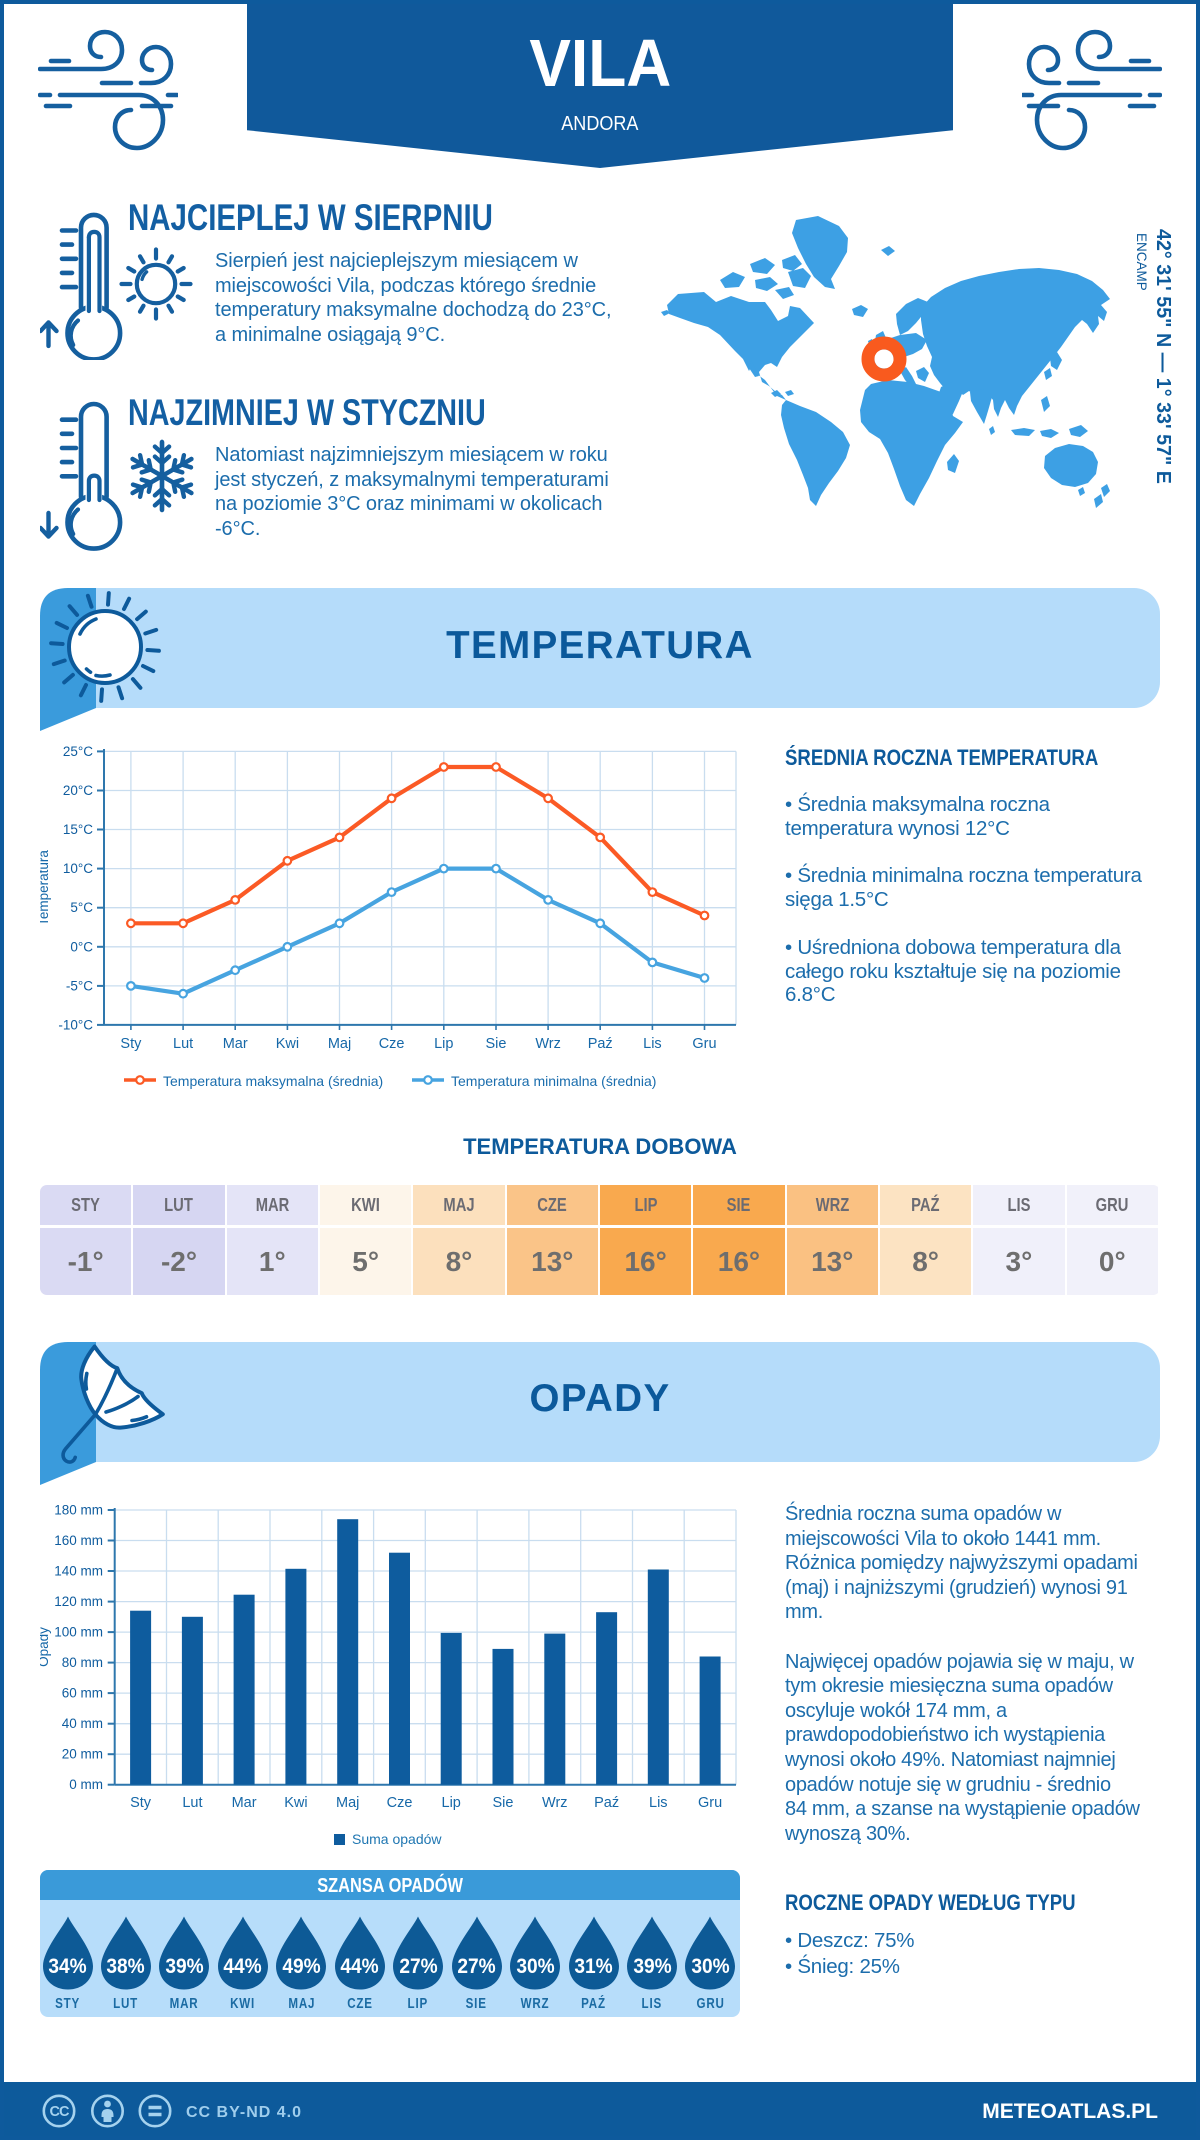  I want to click on svg-text: 160 mm, so click(78, 1540).